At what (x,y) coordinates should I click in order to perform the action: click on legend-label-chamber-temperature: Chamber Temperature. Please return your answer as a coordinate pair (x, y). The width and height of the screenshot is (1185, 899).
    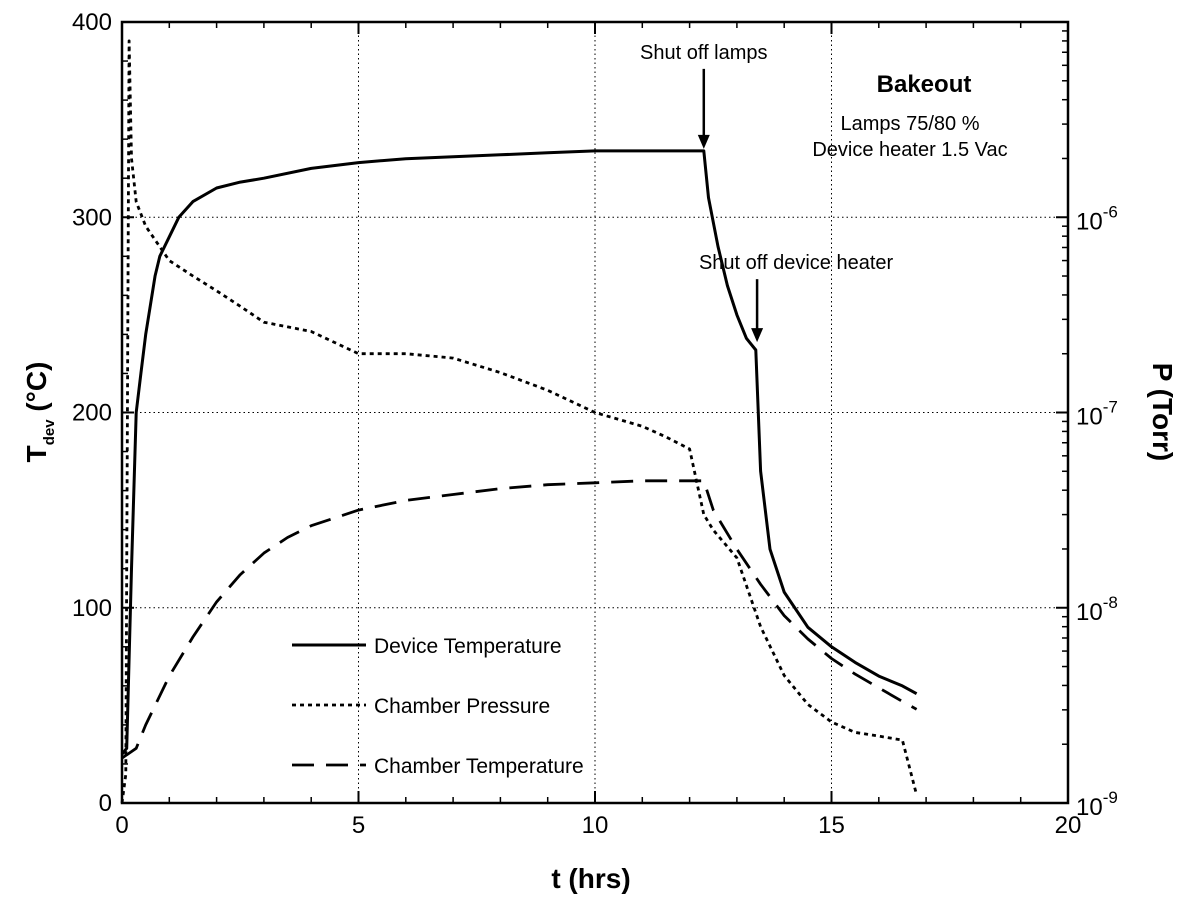
    Looking at the image, I should click on (479, 766).